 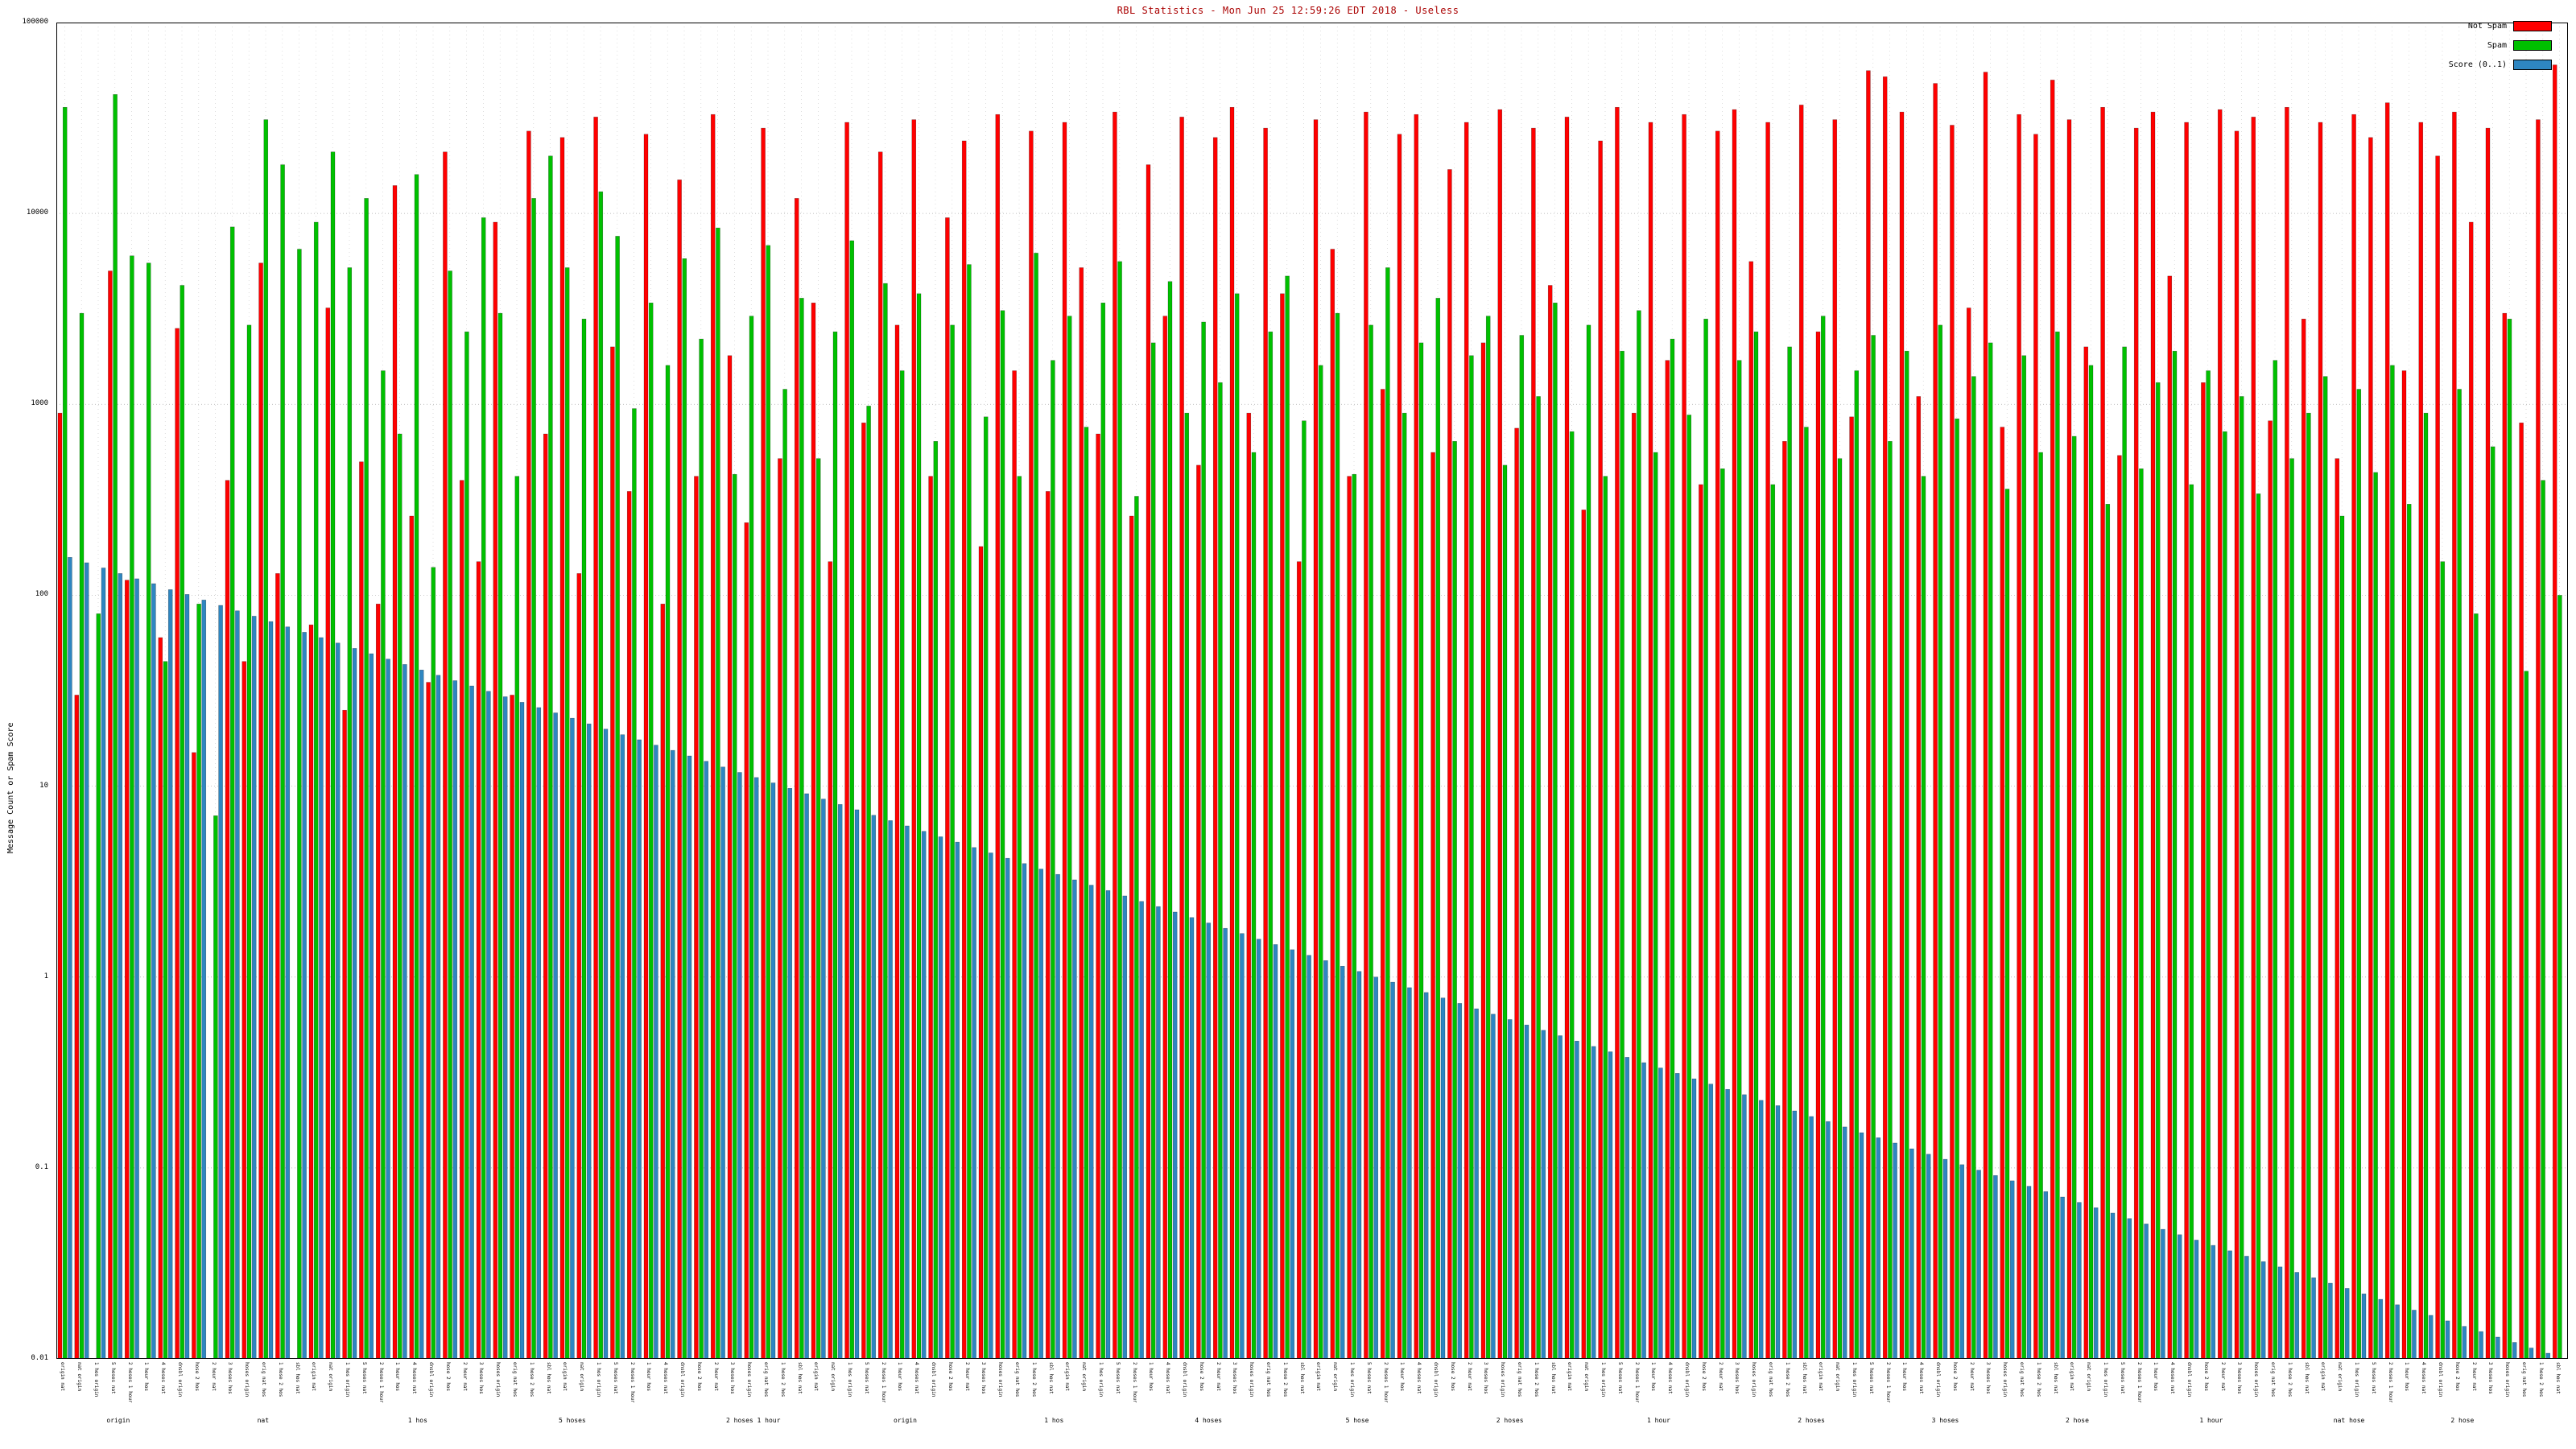 I want to click on x-tick-label: 3 hoses hos, so click(x=983, y=1378).